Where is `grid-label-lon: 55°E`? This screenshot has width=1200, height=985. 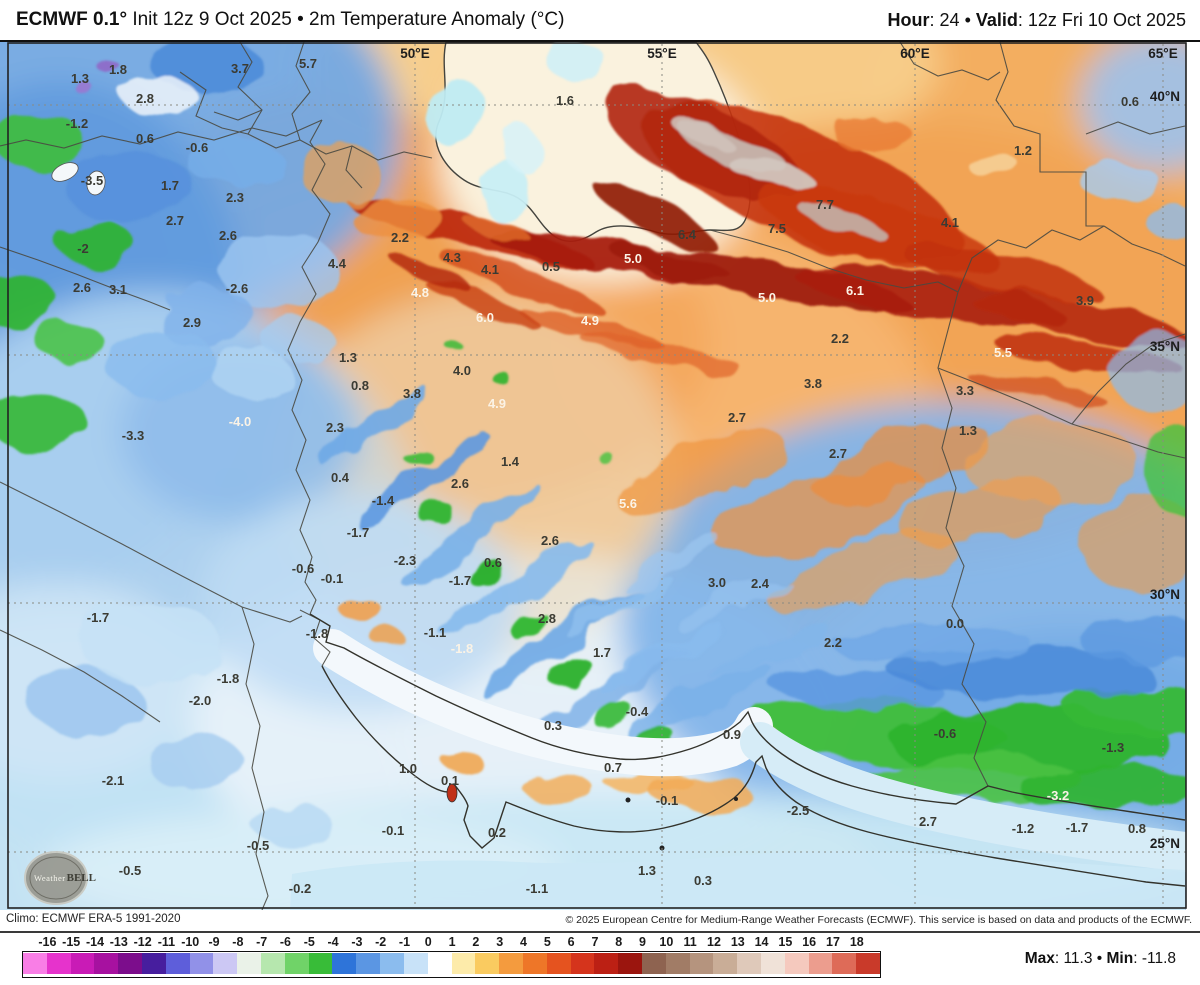 grid-label-lon: 55°E is located at coordinates (661, 53).